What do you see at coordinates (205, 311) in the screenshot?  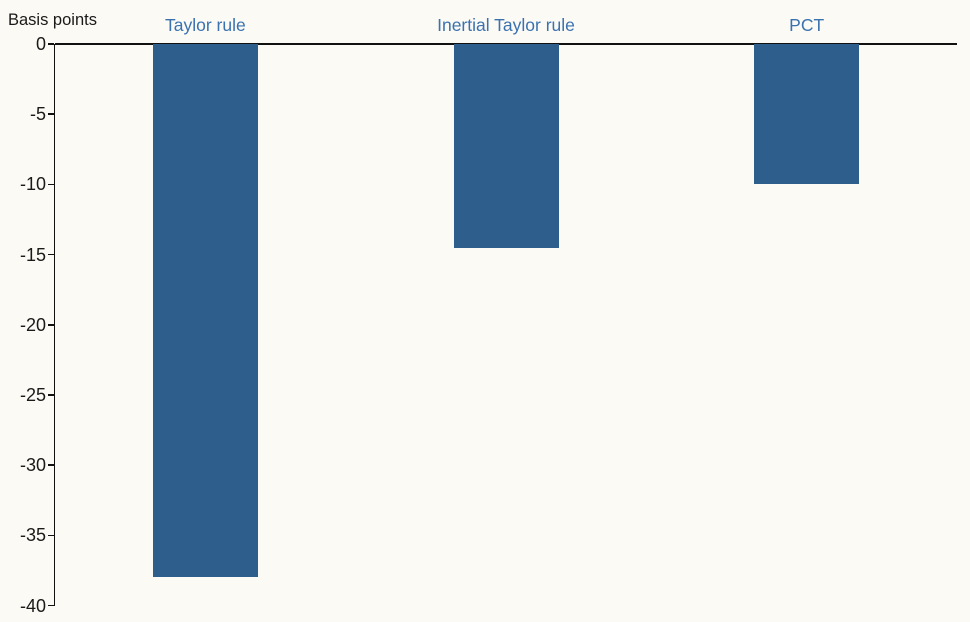 I see `bar-taylor-rule` at bounding box center [205, 311].